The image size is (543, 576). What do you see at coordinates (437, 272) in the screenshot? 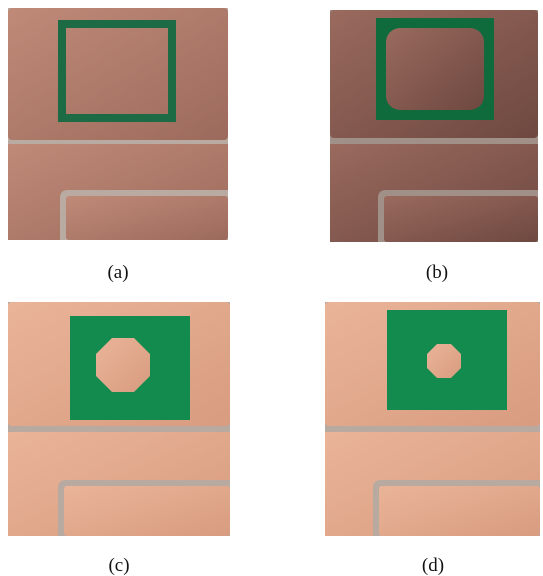
I see `caption: (b)` at bounding box center [437, 272].